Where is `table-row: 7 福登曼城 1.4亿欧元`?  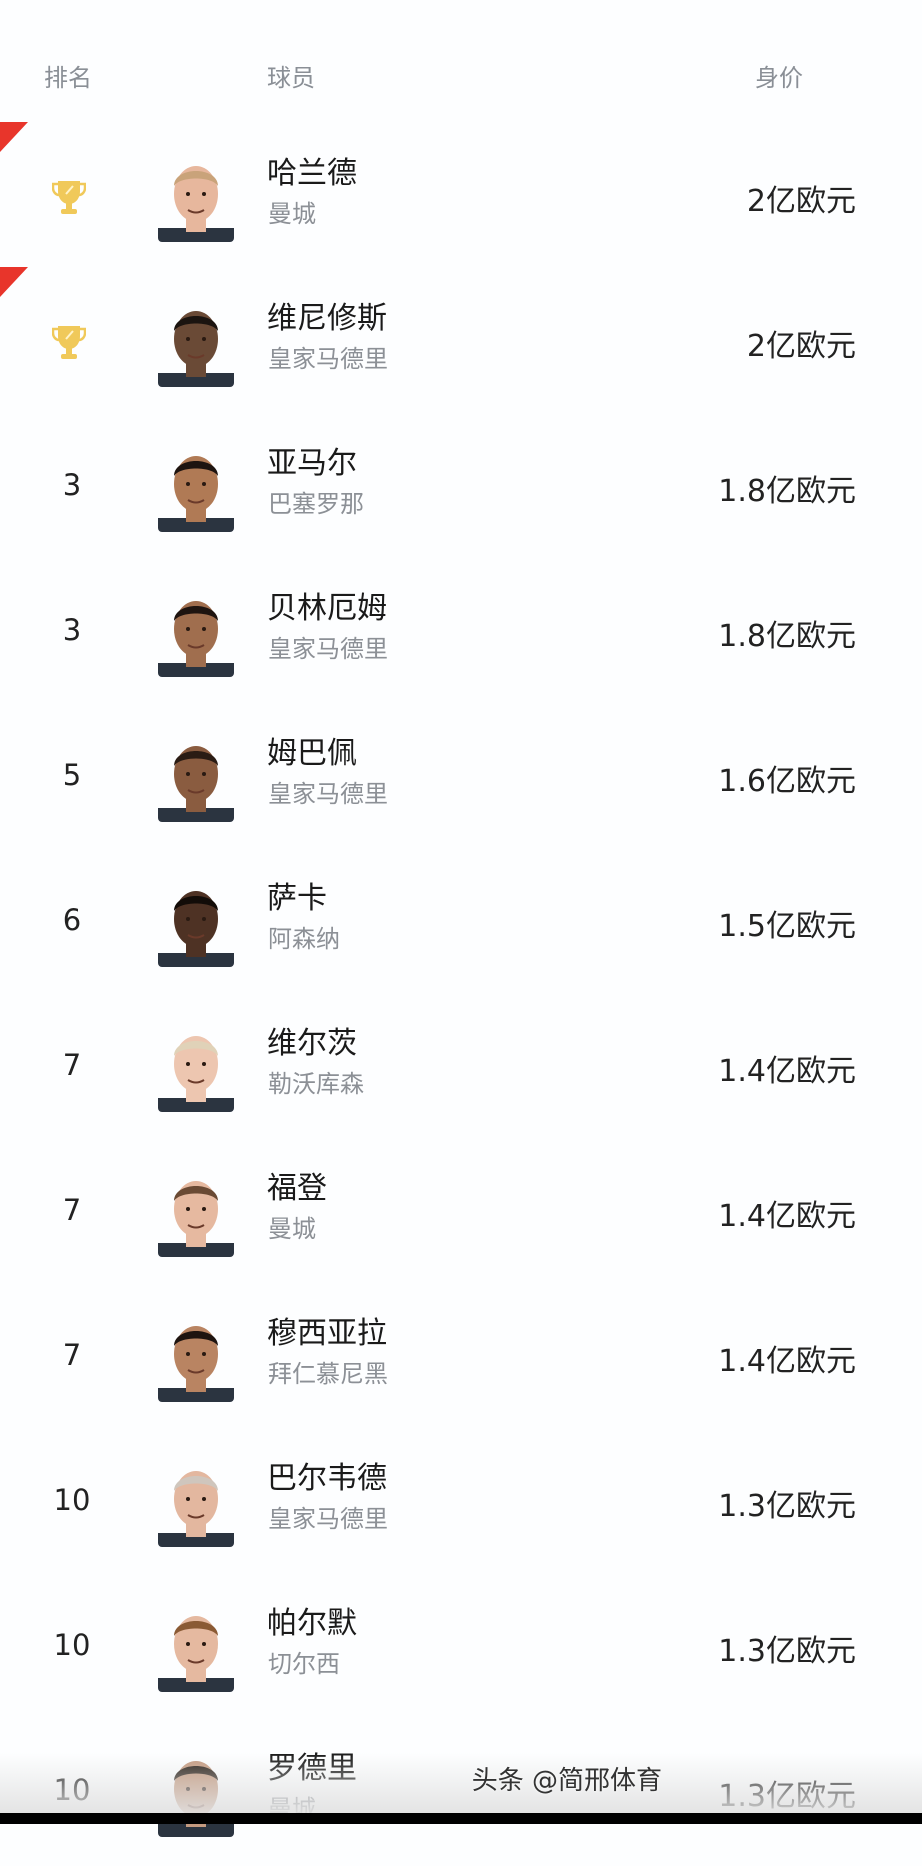 table-row: 7 福登曼城 1.4亿欧元 is located at coordinates (461, 1213).